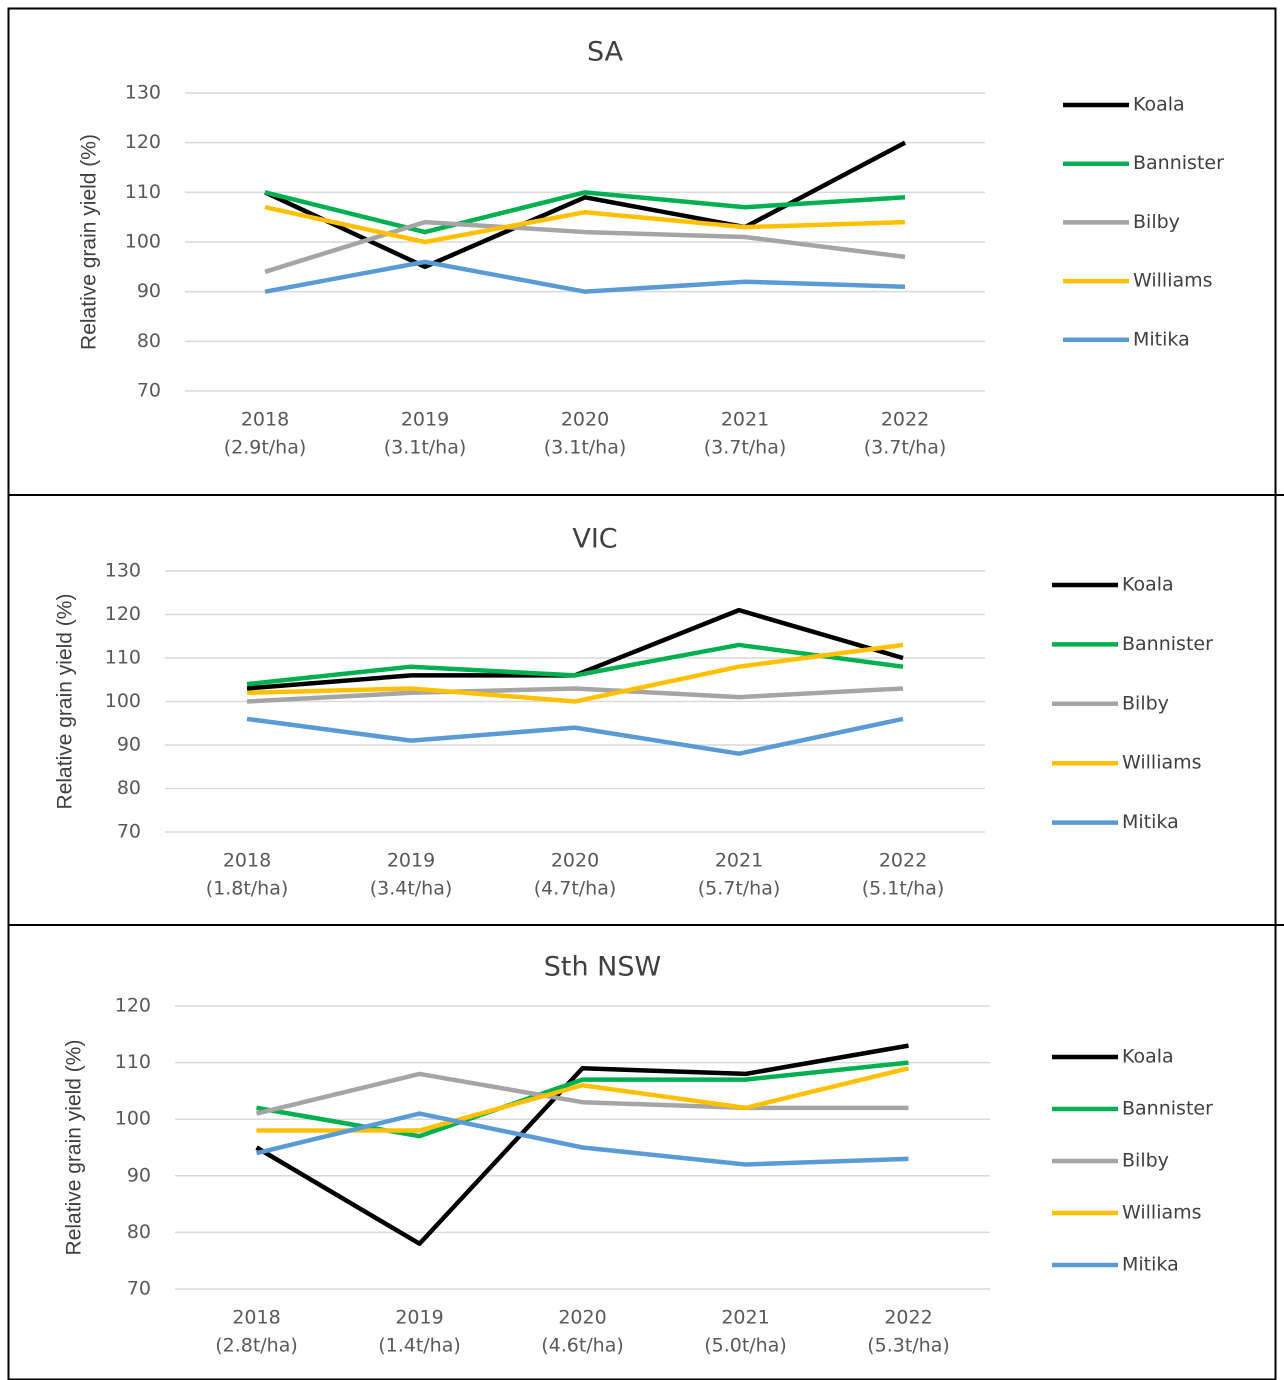 Image resolution: width=1284 pixels, height=1380 pixels. Describe the element at coordinates (419, 1346) in the screenshot. I see `x-tick-label: (1.4t/ha)` at that location.